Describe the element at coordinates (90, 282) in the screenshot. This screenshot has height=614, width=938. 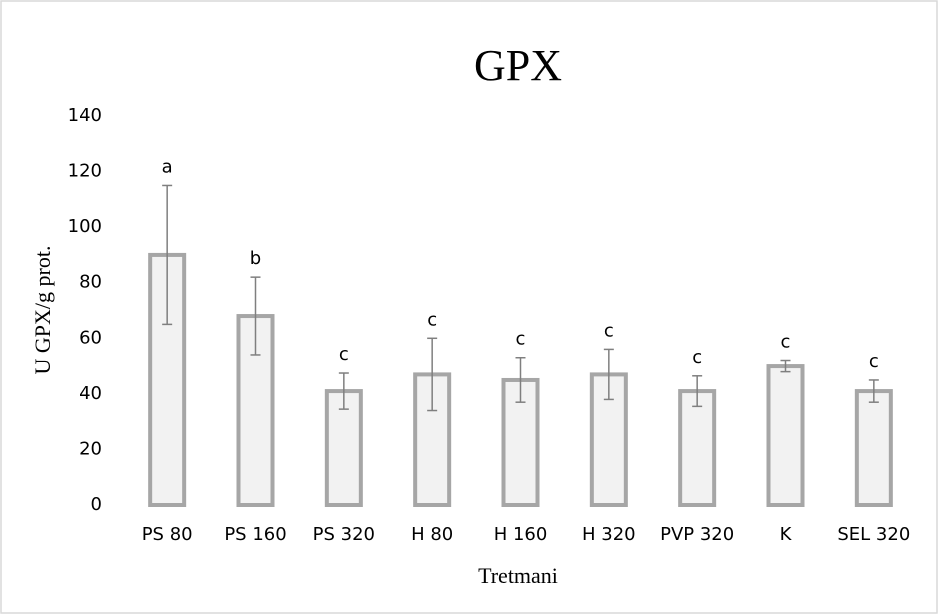
I see `y-tick-label: 80` at that location.